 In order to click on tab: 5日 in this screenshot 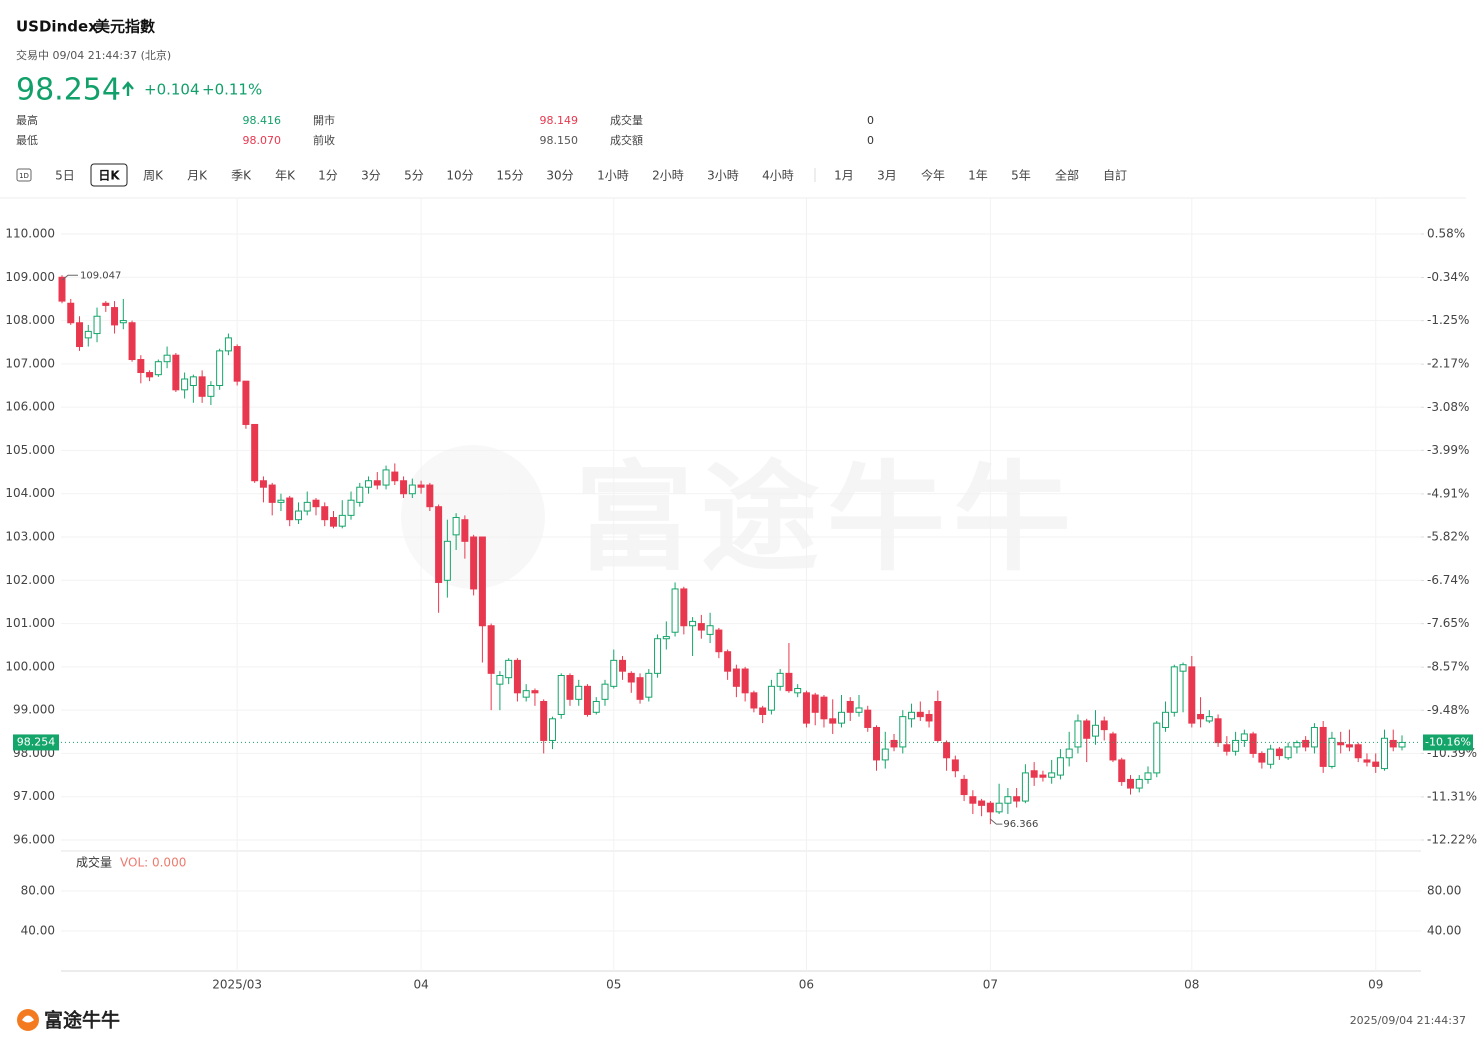, I will do `click(65, 176)`.